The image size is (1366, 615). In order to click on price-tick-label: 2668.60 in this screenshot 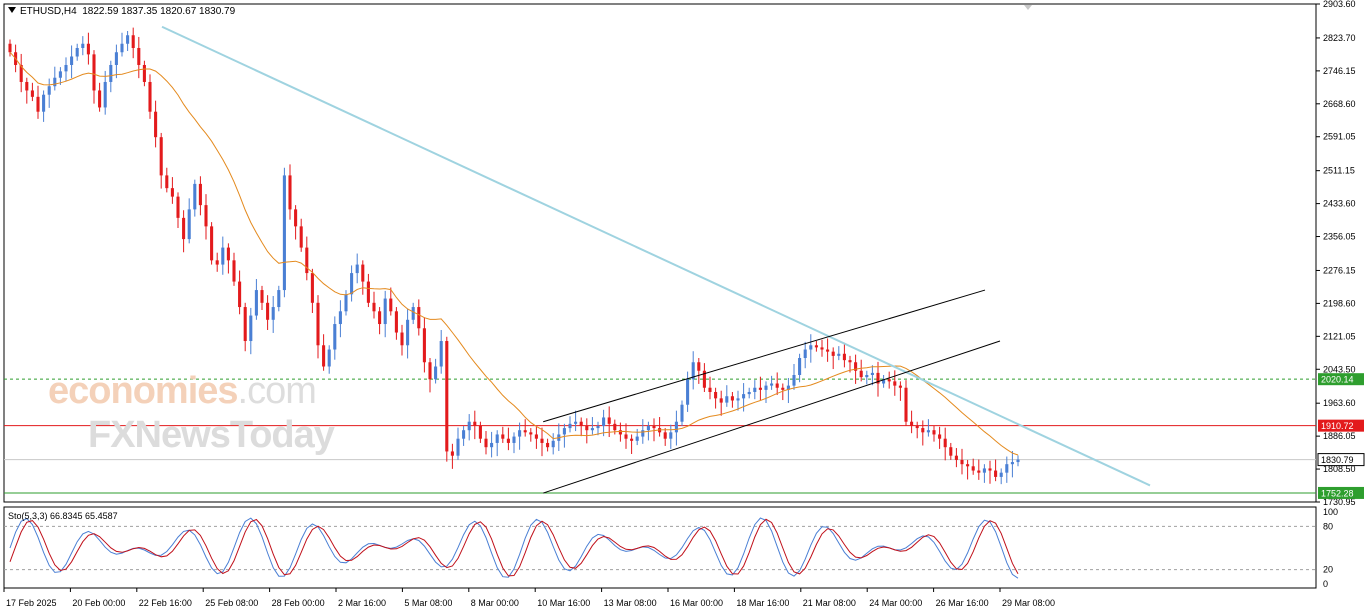, I will do `click(1339, 104)`.